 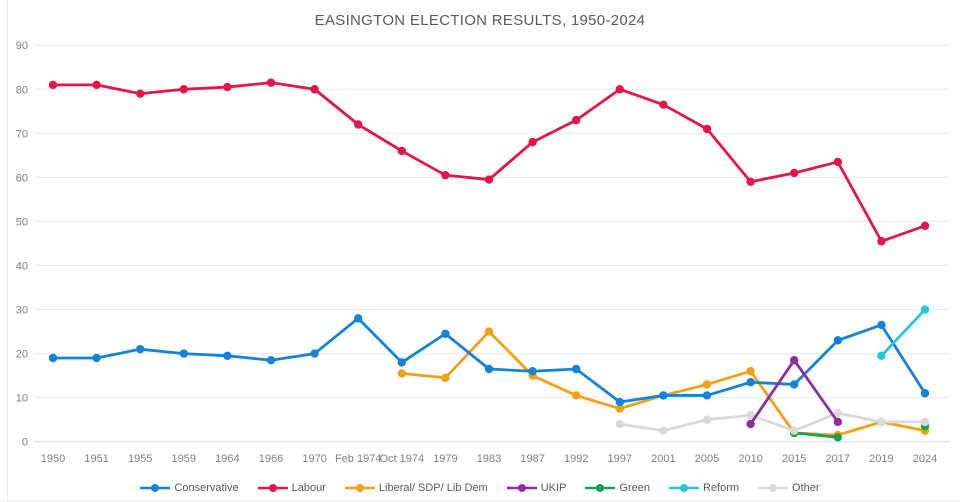 What do you see at coordinates (22, 266) in the screenshot?
I see `y-tick-label: 40` at bounding box center [22, 266].